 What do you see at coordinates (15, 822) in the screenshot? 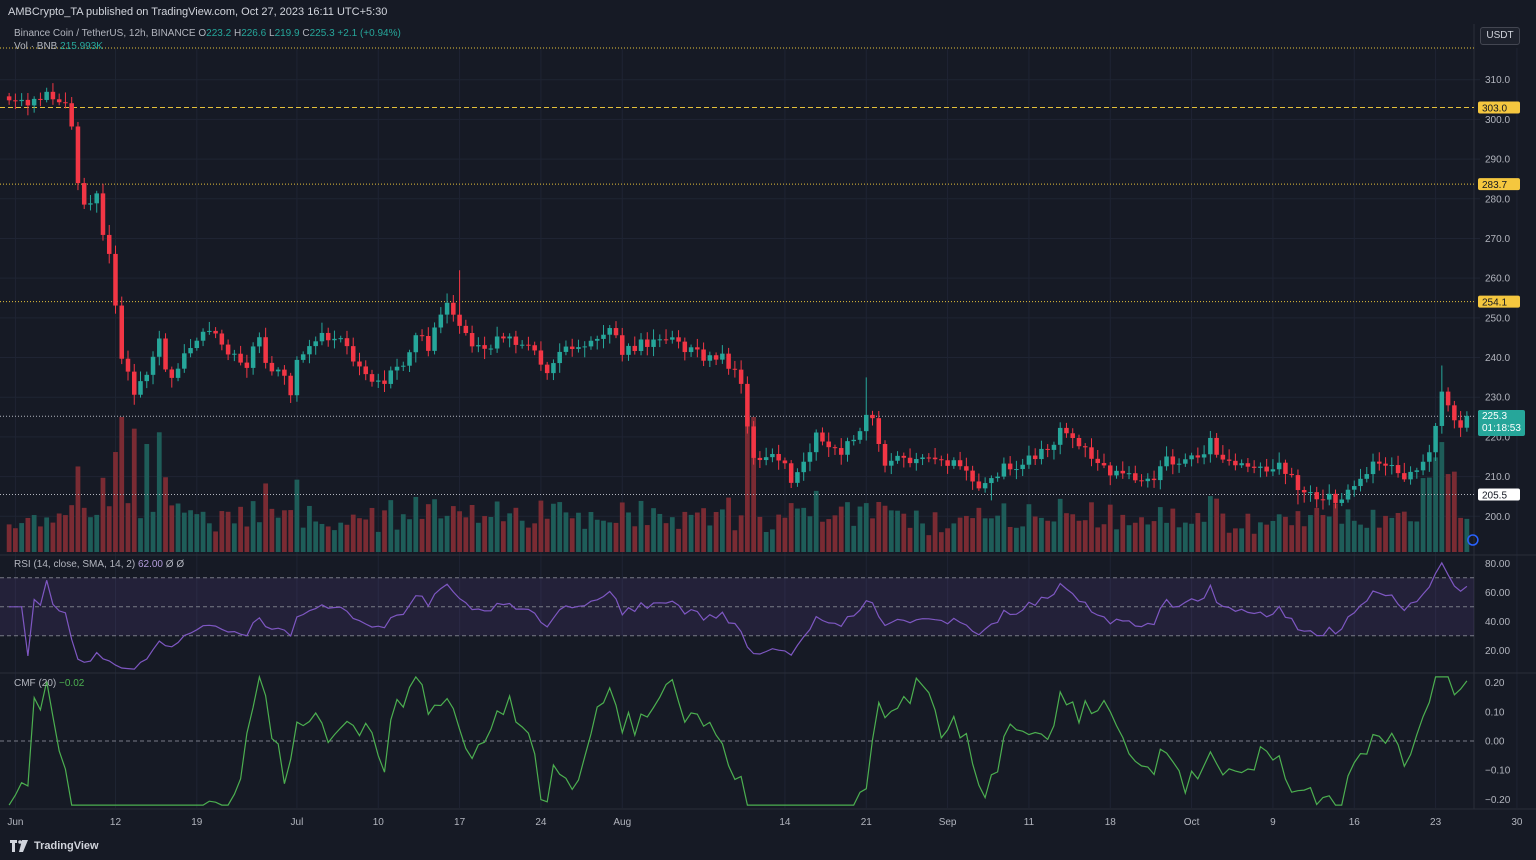
I see `time-tick-label: Jun` at bounding box center [15, 822].